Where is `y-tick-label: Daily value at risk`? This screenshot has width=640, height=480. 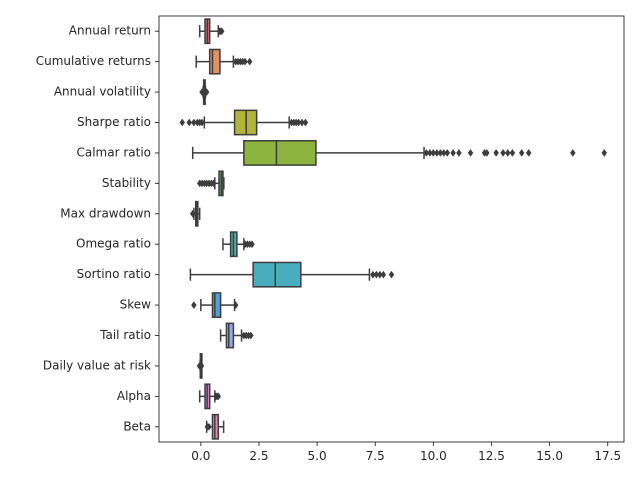 y-tick-label: Daily value at risk is located at coordinates (97, 365).